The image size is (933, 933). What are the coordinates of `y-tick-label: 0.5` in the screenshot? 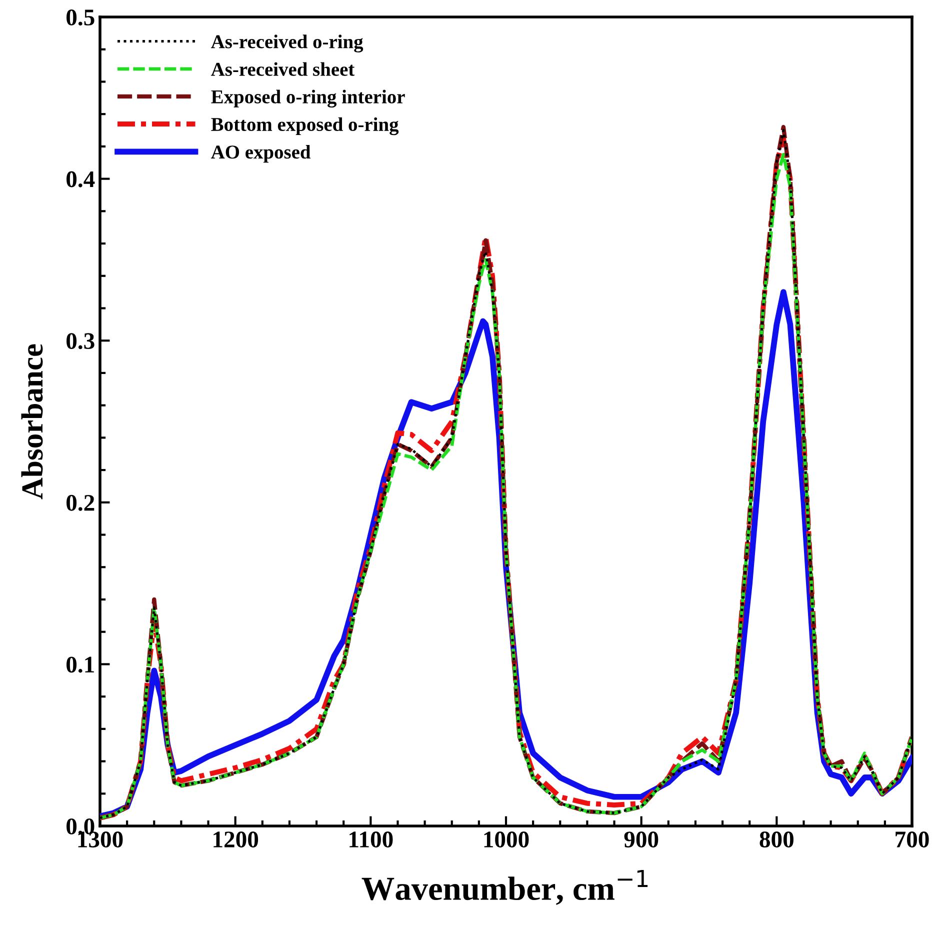 It's located at (80, 17).